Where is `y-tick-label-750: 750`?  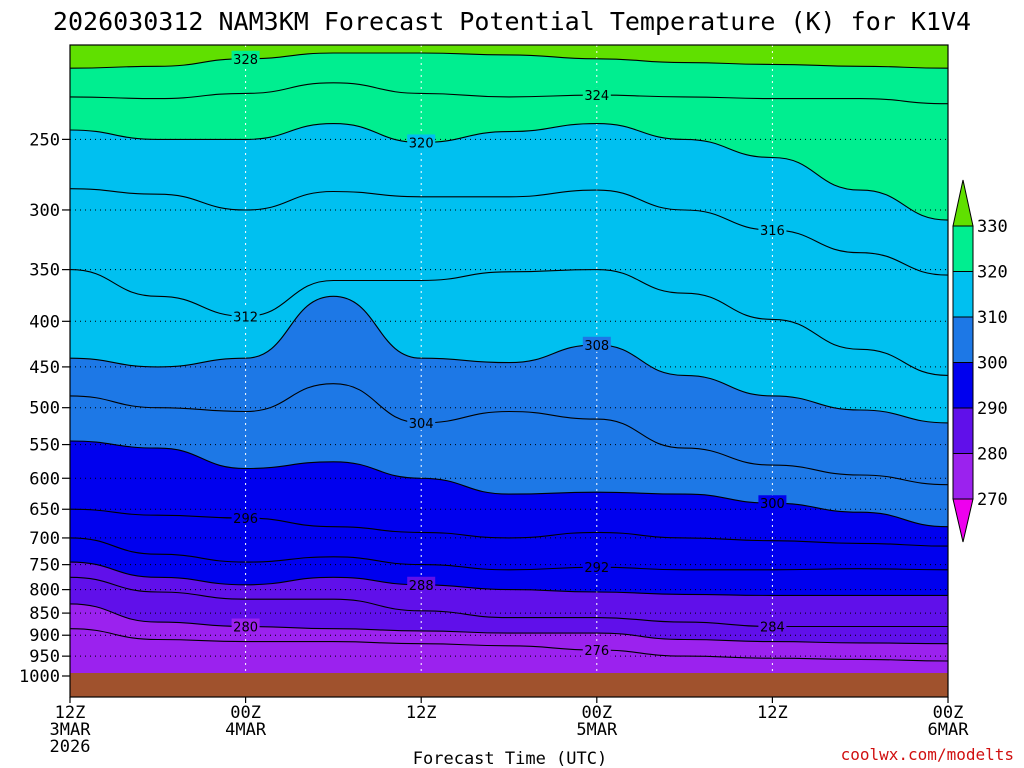
y-tick-label-750: 750 is located at coordinates (44, 566).